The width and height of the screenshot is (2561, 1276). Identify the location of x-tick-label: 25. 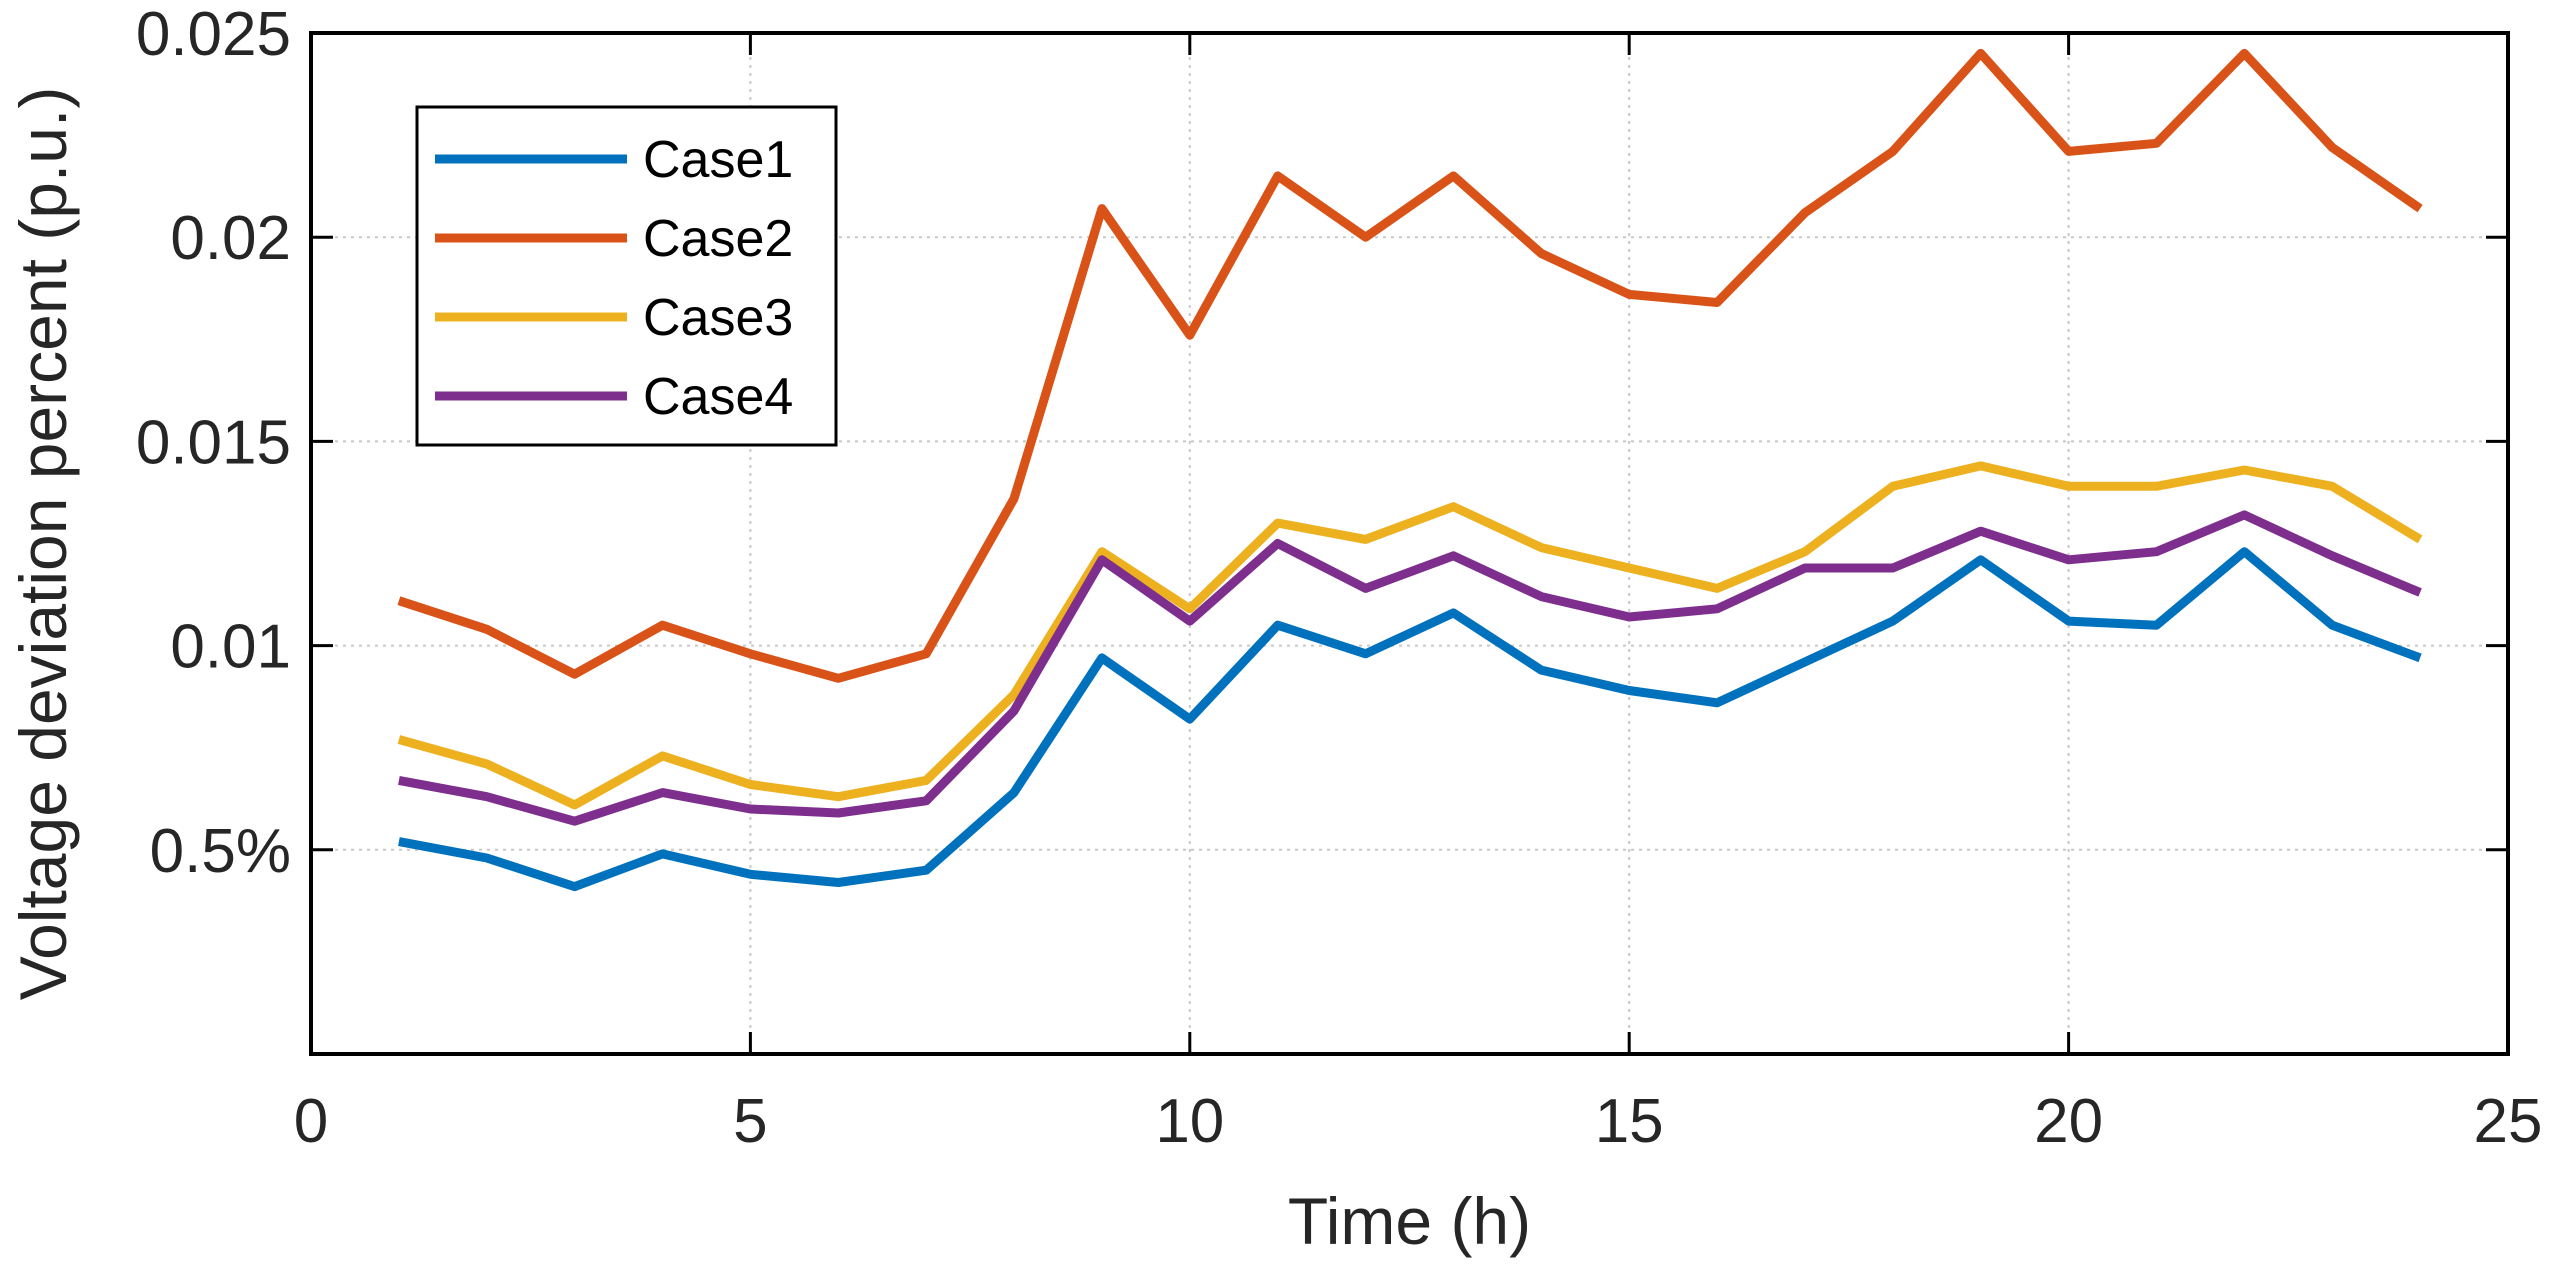
(2508, 1121).